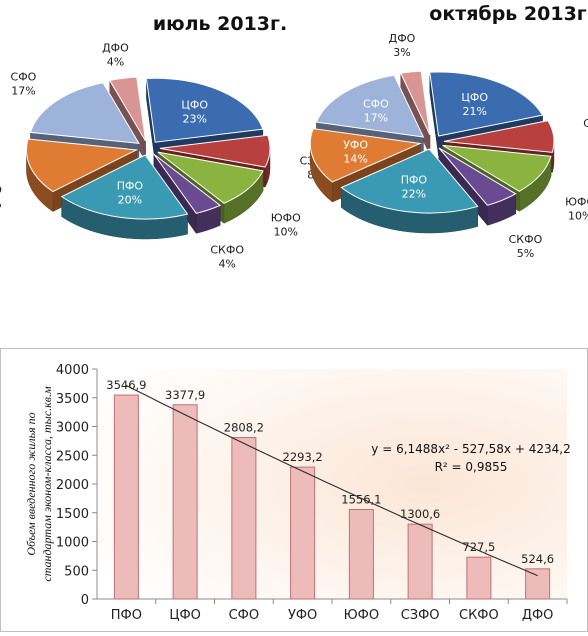 The image size is (588, 636). I want to click on y-tick-label-4: 2000, so click(72, 485).